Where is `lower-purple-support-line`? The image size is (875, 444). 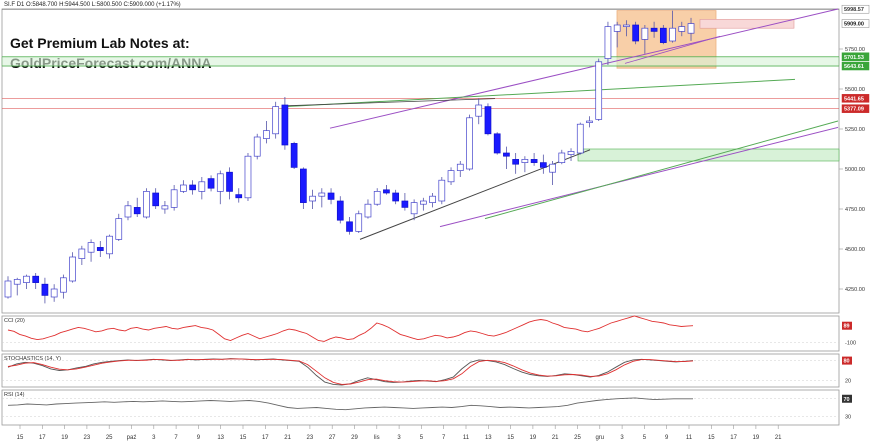
lower-purple-support-line is located at coordinates (639, 177).